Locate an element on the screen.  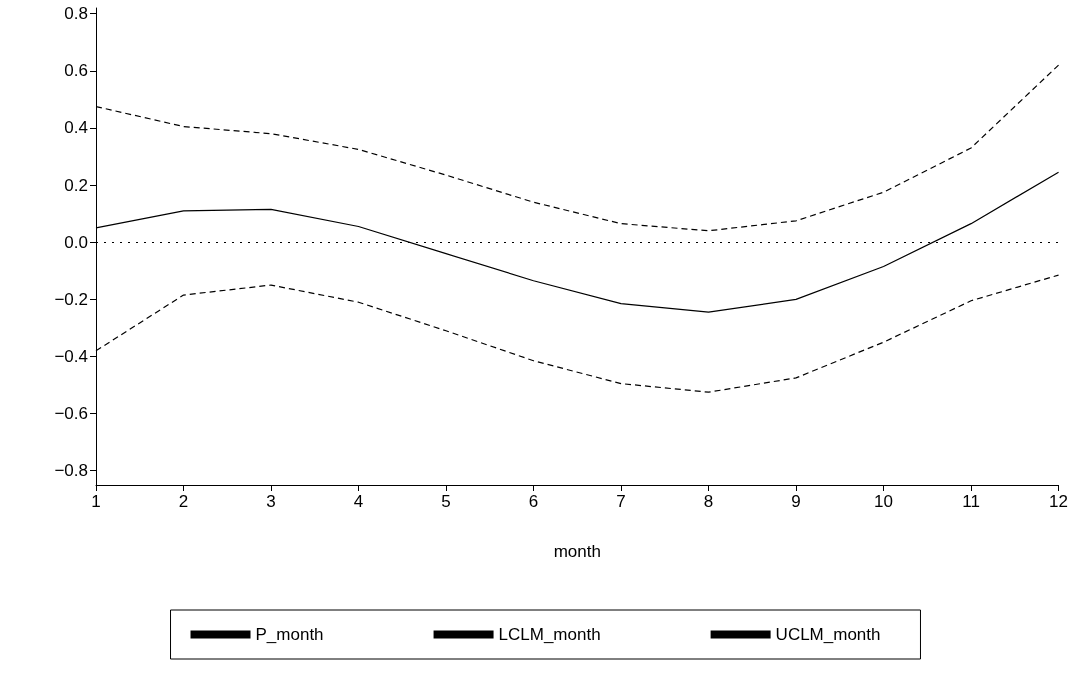
x-tick-label: 8 is located at coordinates (708, 501).